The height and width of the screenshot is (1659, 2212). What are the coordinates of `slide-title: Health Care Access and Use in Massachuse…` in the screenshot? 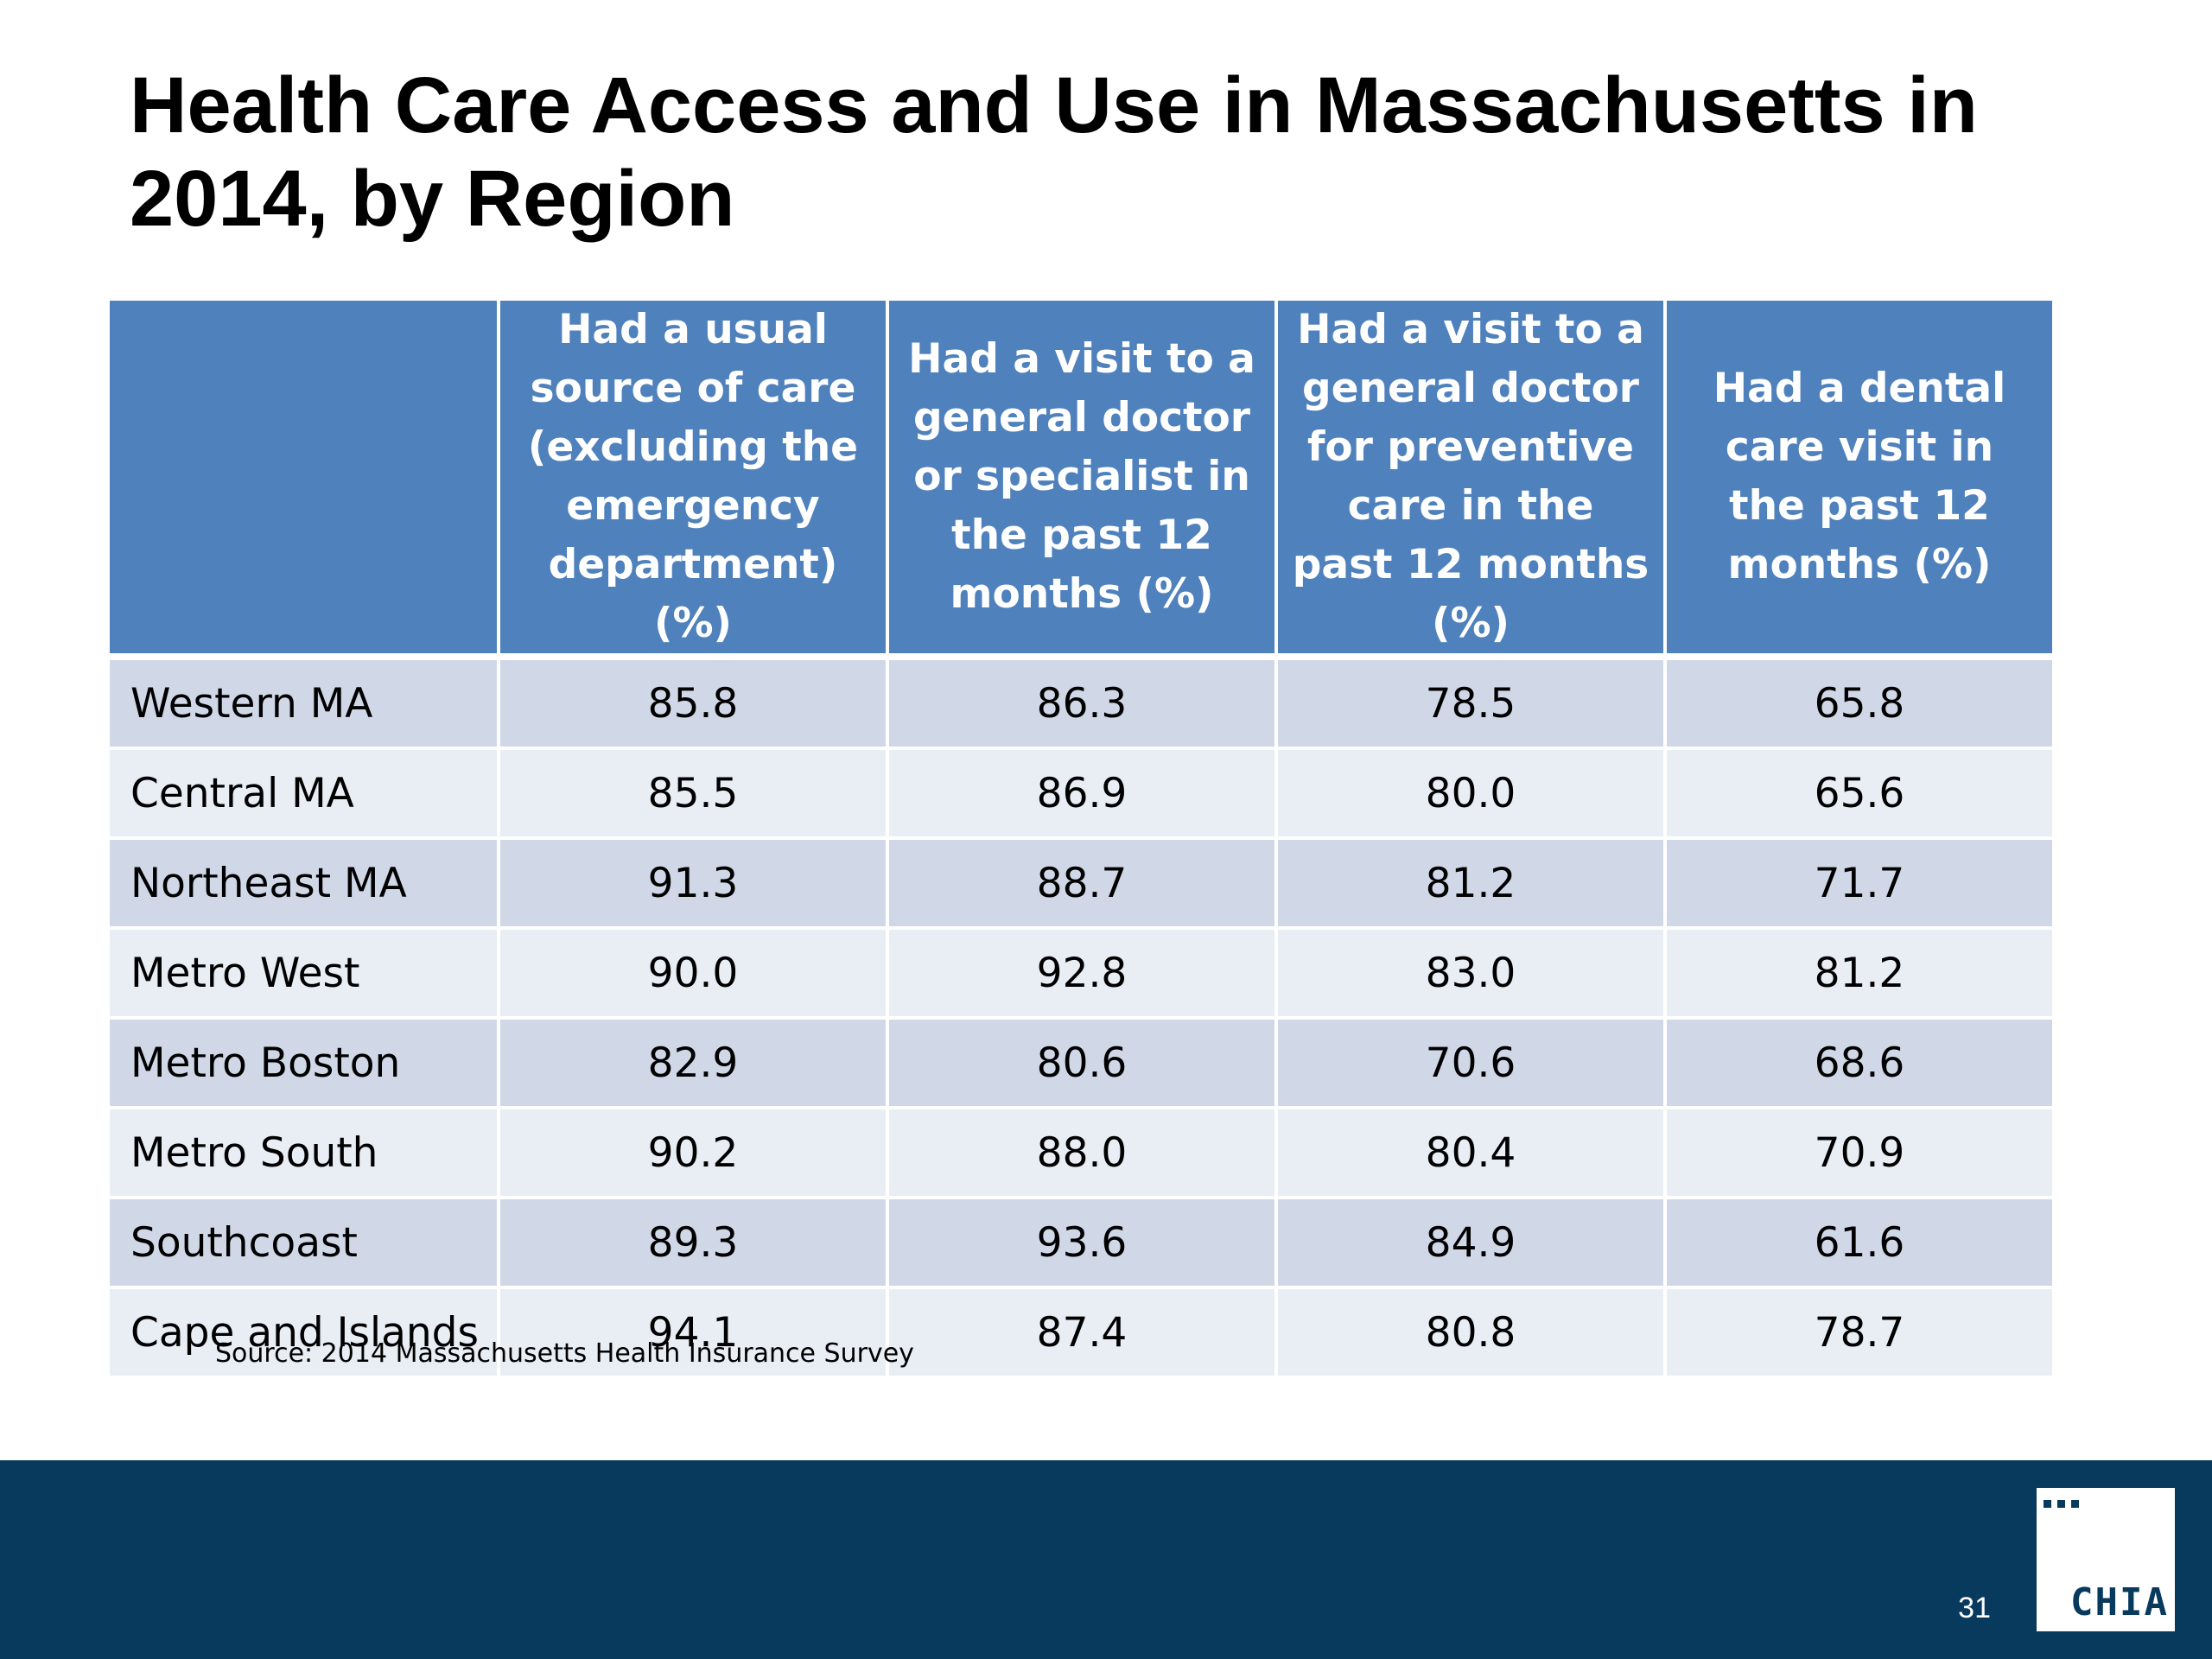 It's located at (1054, 152).